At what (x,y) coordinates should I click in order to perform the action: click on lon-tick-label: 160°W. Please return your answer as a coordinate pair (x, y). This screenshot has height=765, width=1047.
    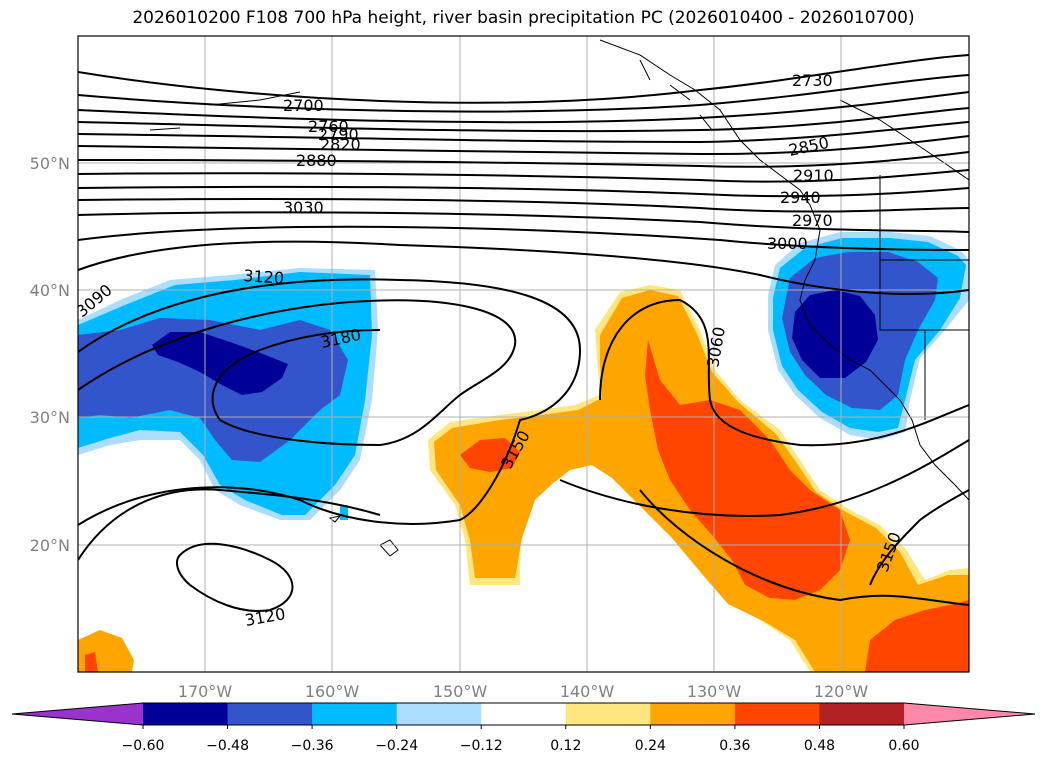
    Looking at the image, I should click on (332, 691).